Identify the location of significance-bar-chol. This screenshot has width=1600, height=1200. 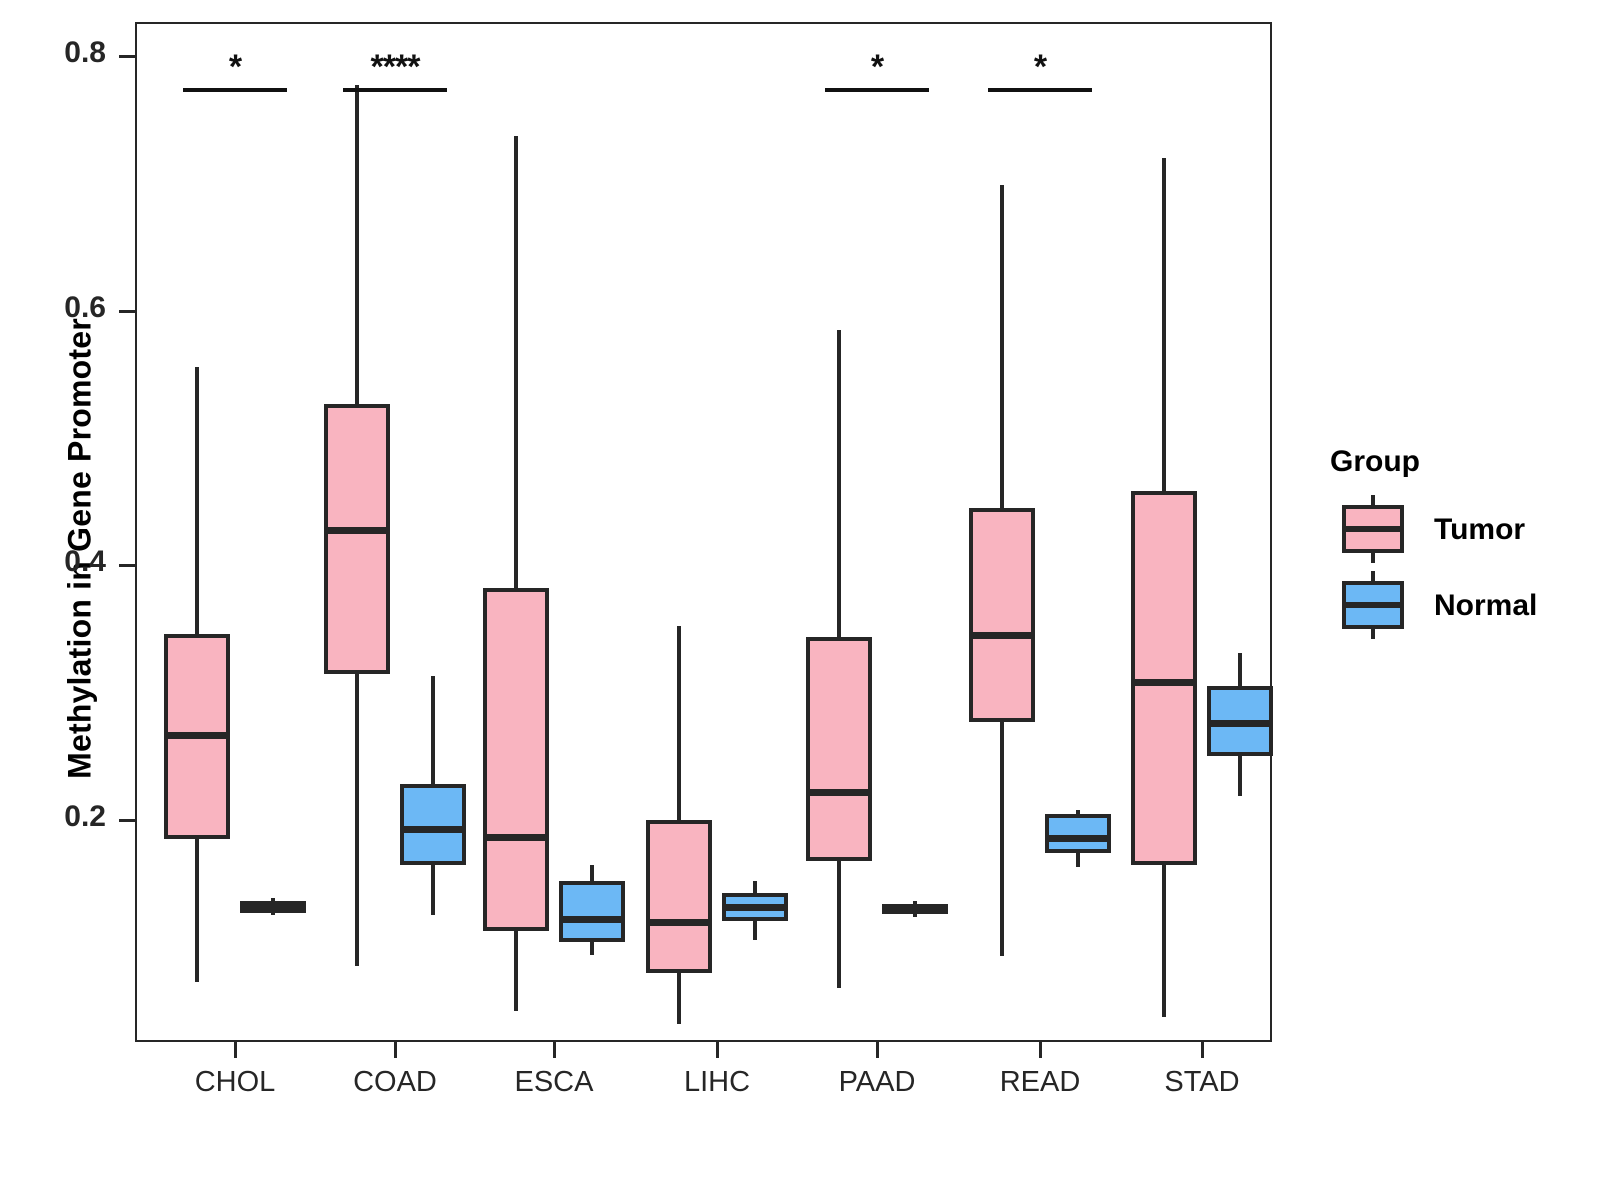
(235, 89).